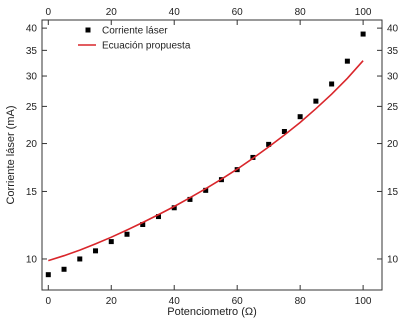 The width and height of the screenshot is (412, 325). What do you see at coordinates (393, 192) in the screenshot?
I see `y-tick-label-right: 15` at bounding box center [393, 192].